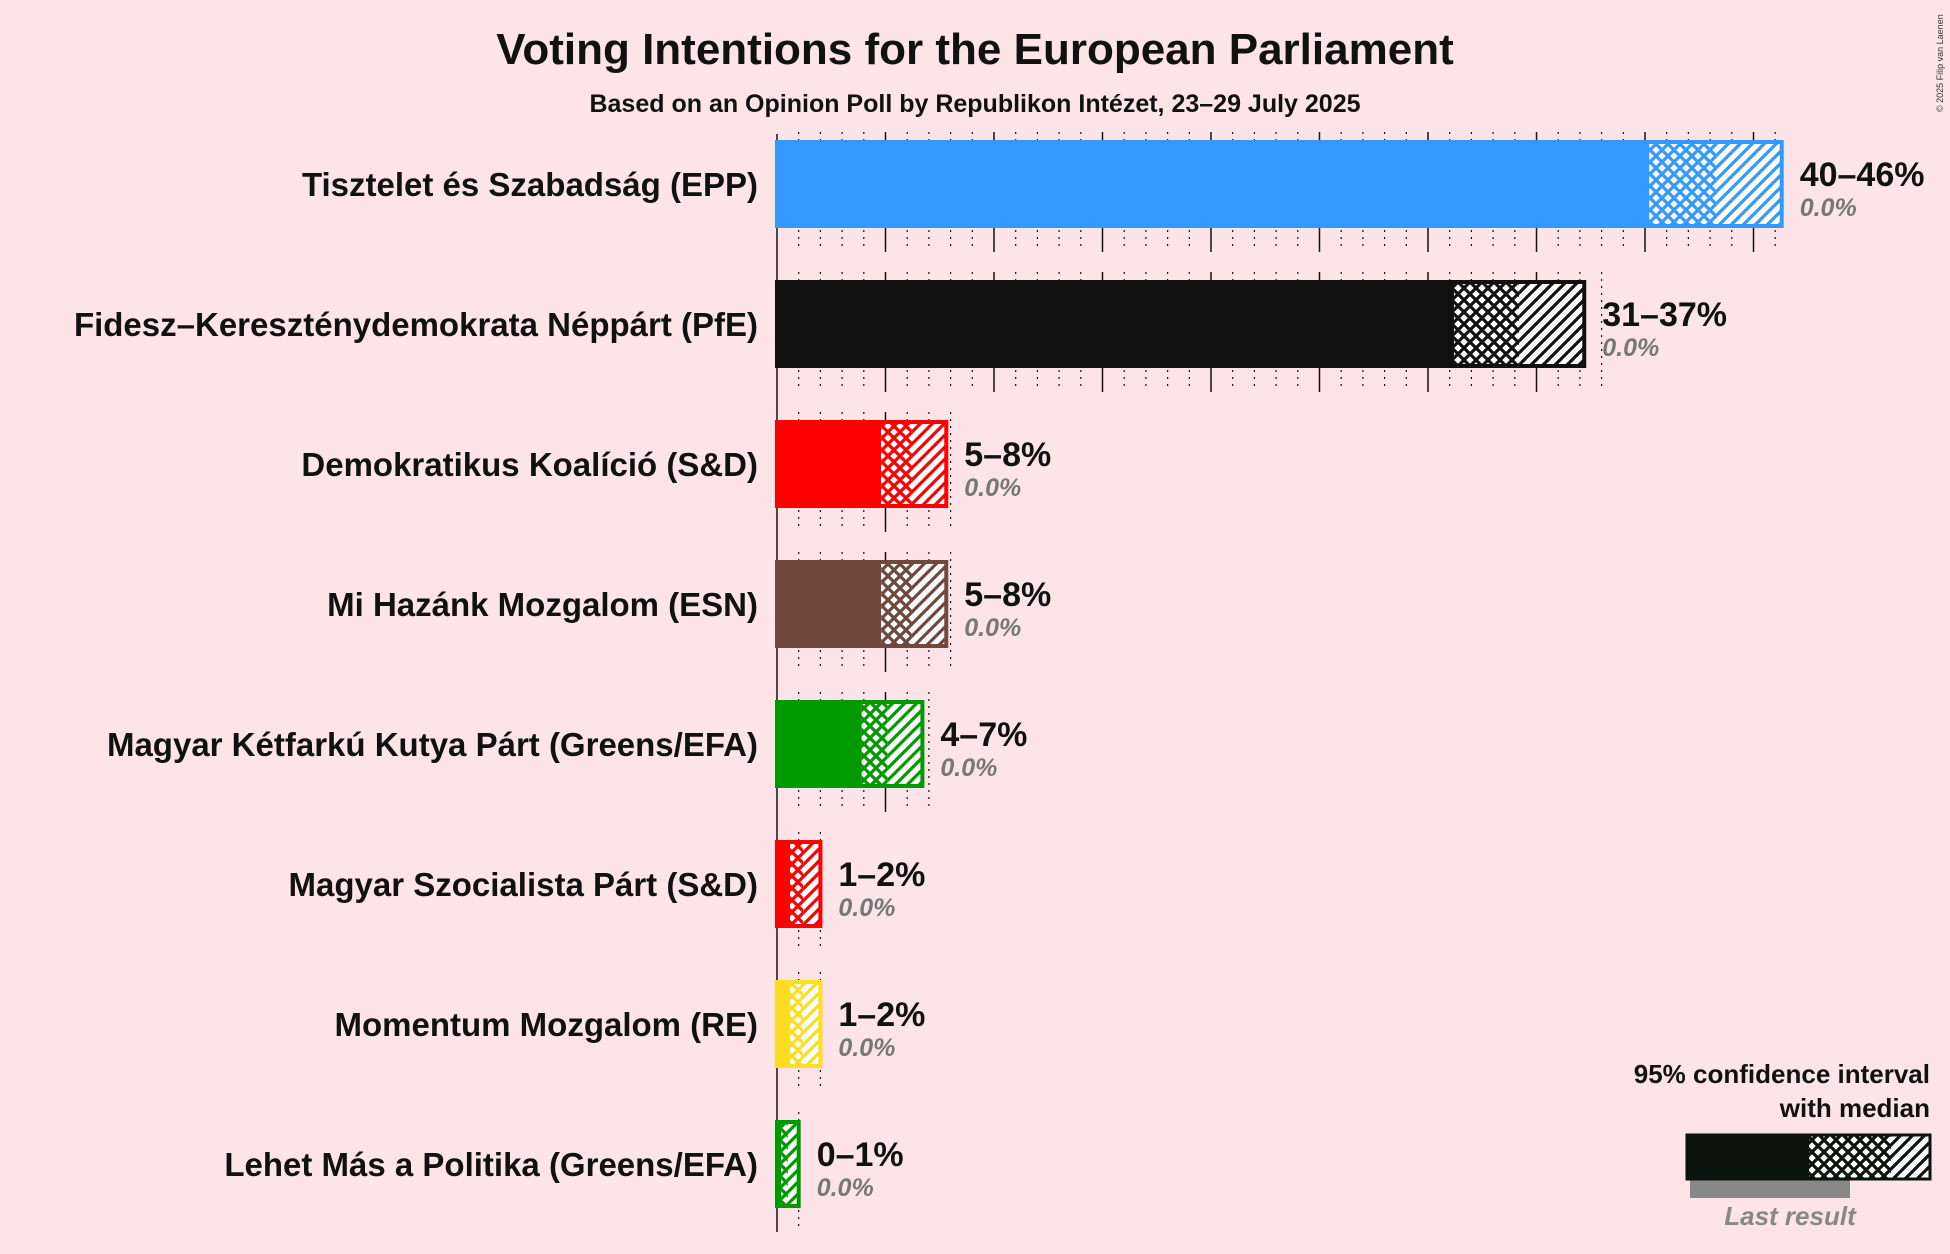 The height and width of the screenshot is (1254, 1950). What do you see at coordinates (1910, 1157) in the screenshot?
I see `legend-diagonal-swatch` at bounding box center [1910, 1157].